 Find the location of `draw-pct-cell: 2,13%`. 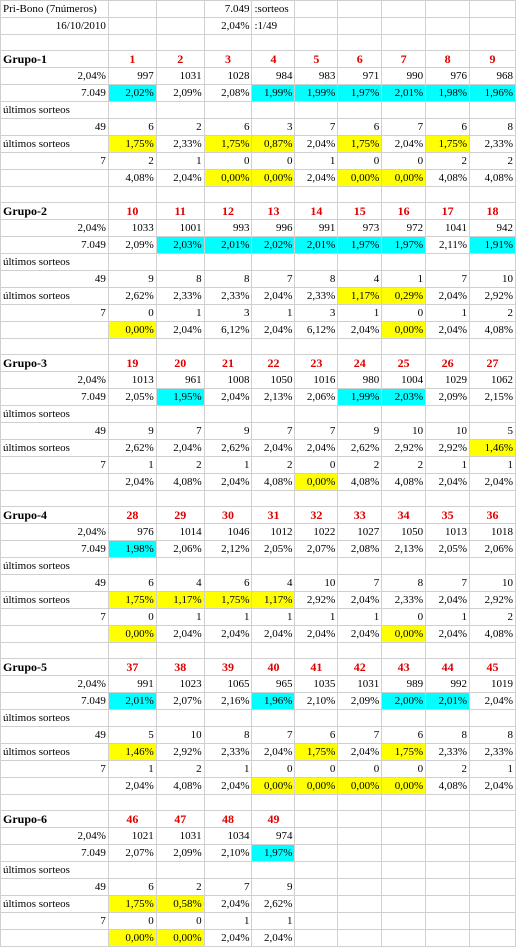

draw-pct-cell: 2,13% is located at coordinates (404, 549).